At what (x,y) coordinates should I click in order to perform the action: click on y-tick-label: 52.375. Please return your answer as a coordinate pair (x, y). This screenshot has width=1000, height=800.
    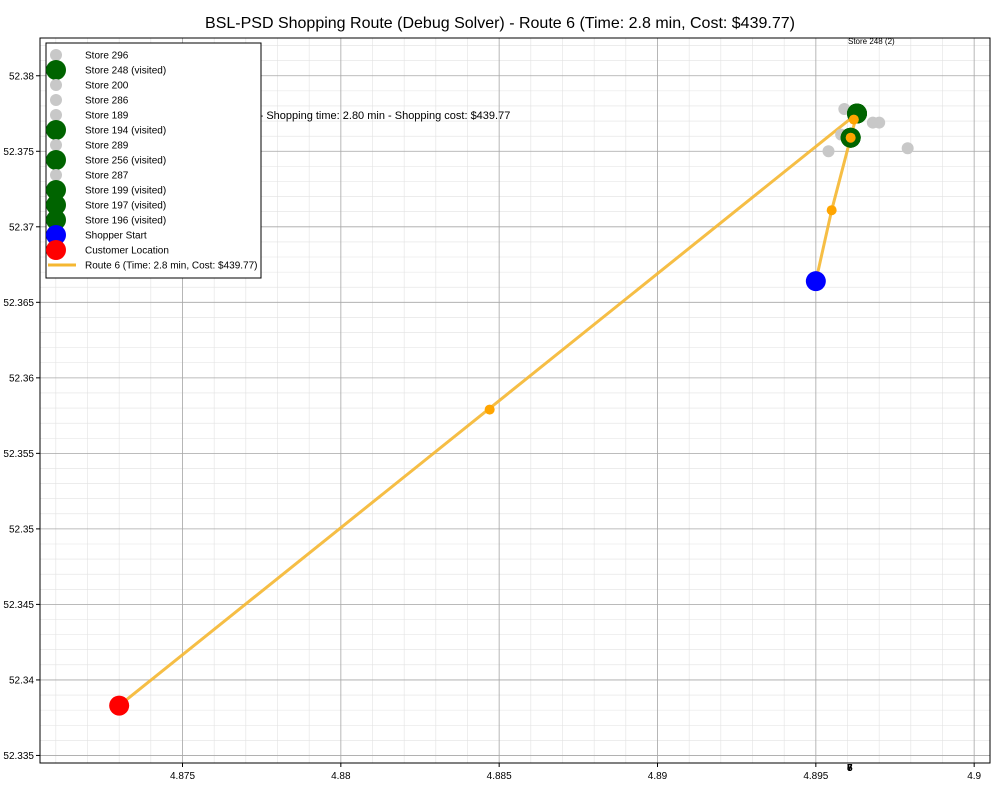
    Looking at the image, I should click on (18, 152).